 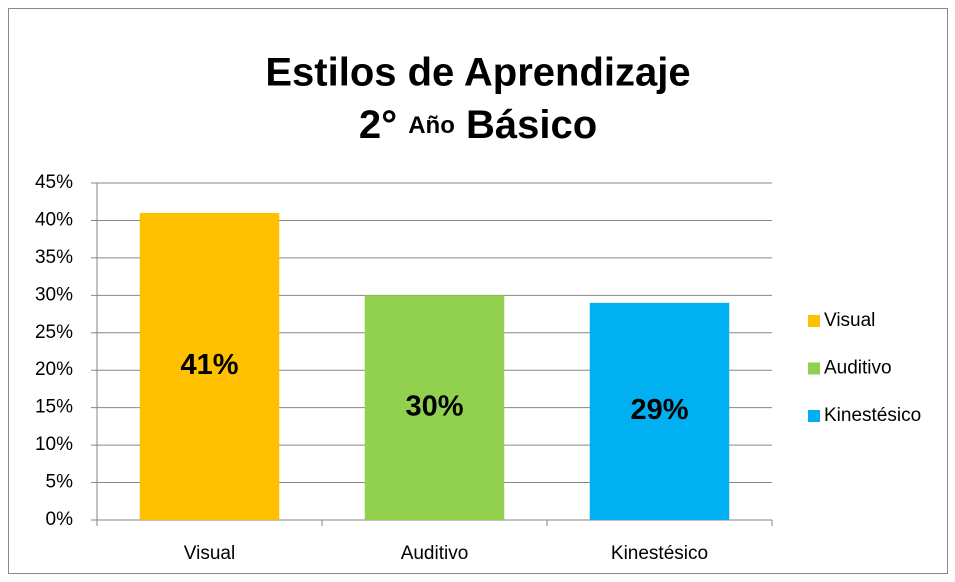 I want to click on y-tick-label: 20%, so click(x=54, y=369).